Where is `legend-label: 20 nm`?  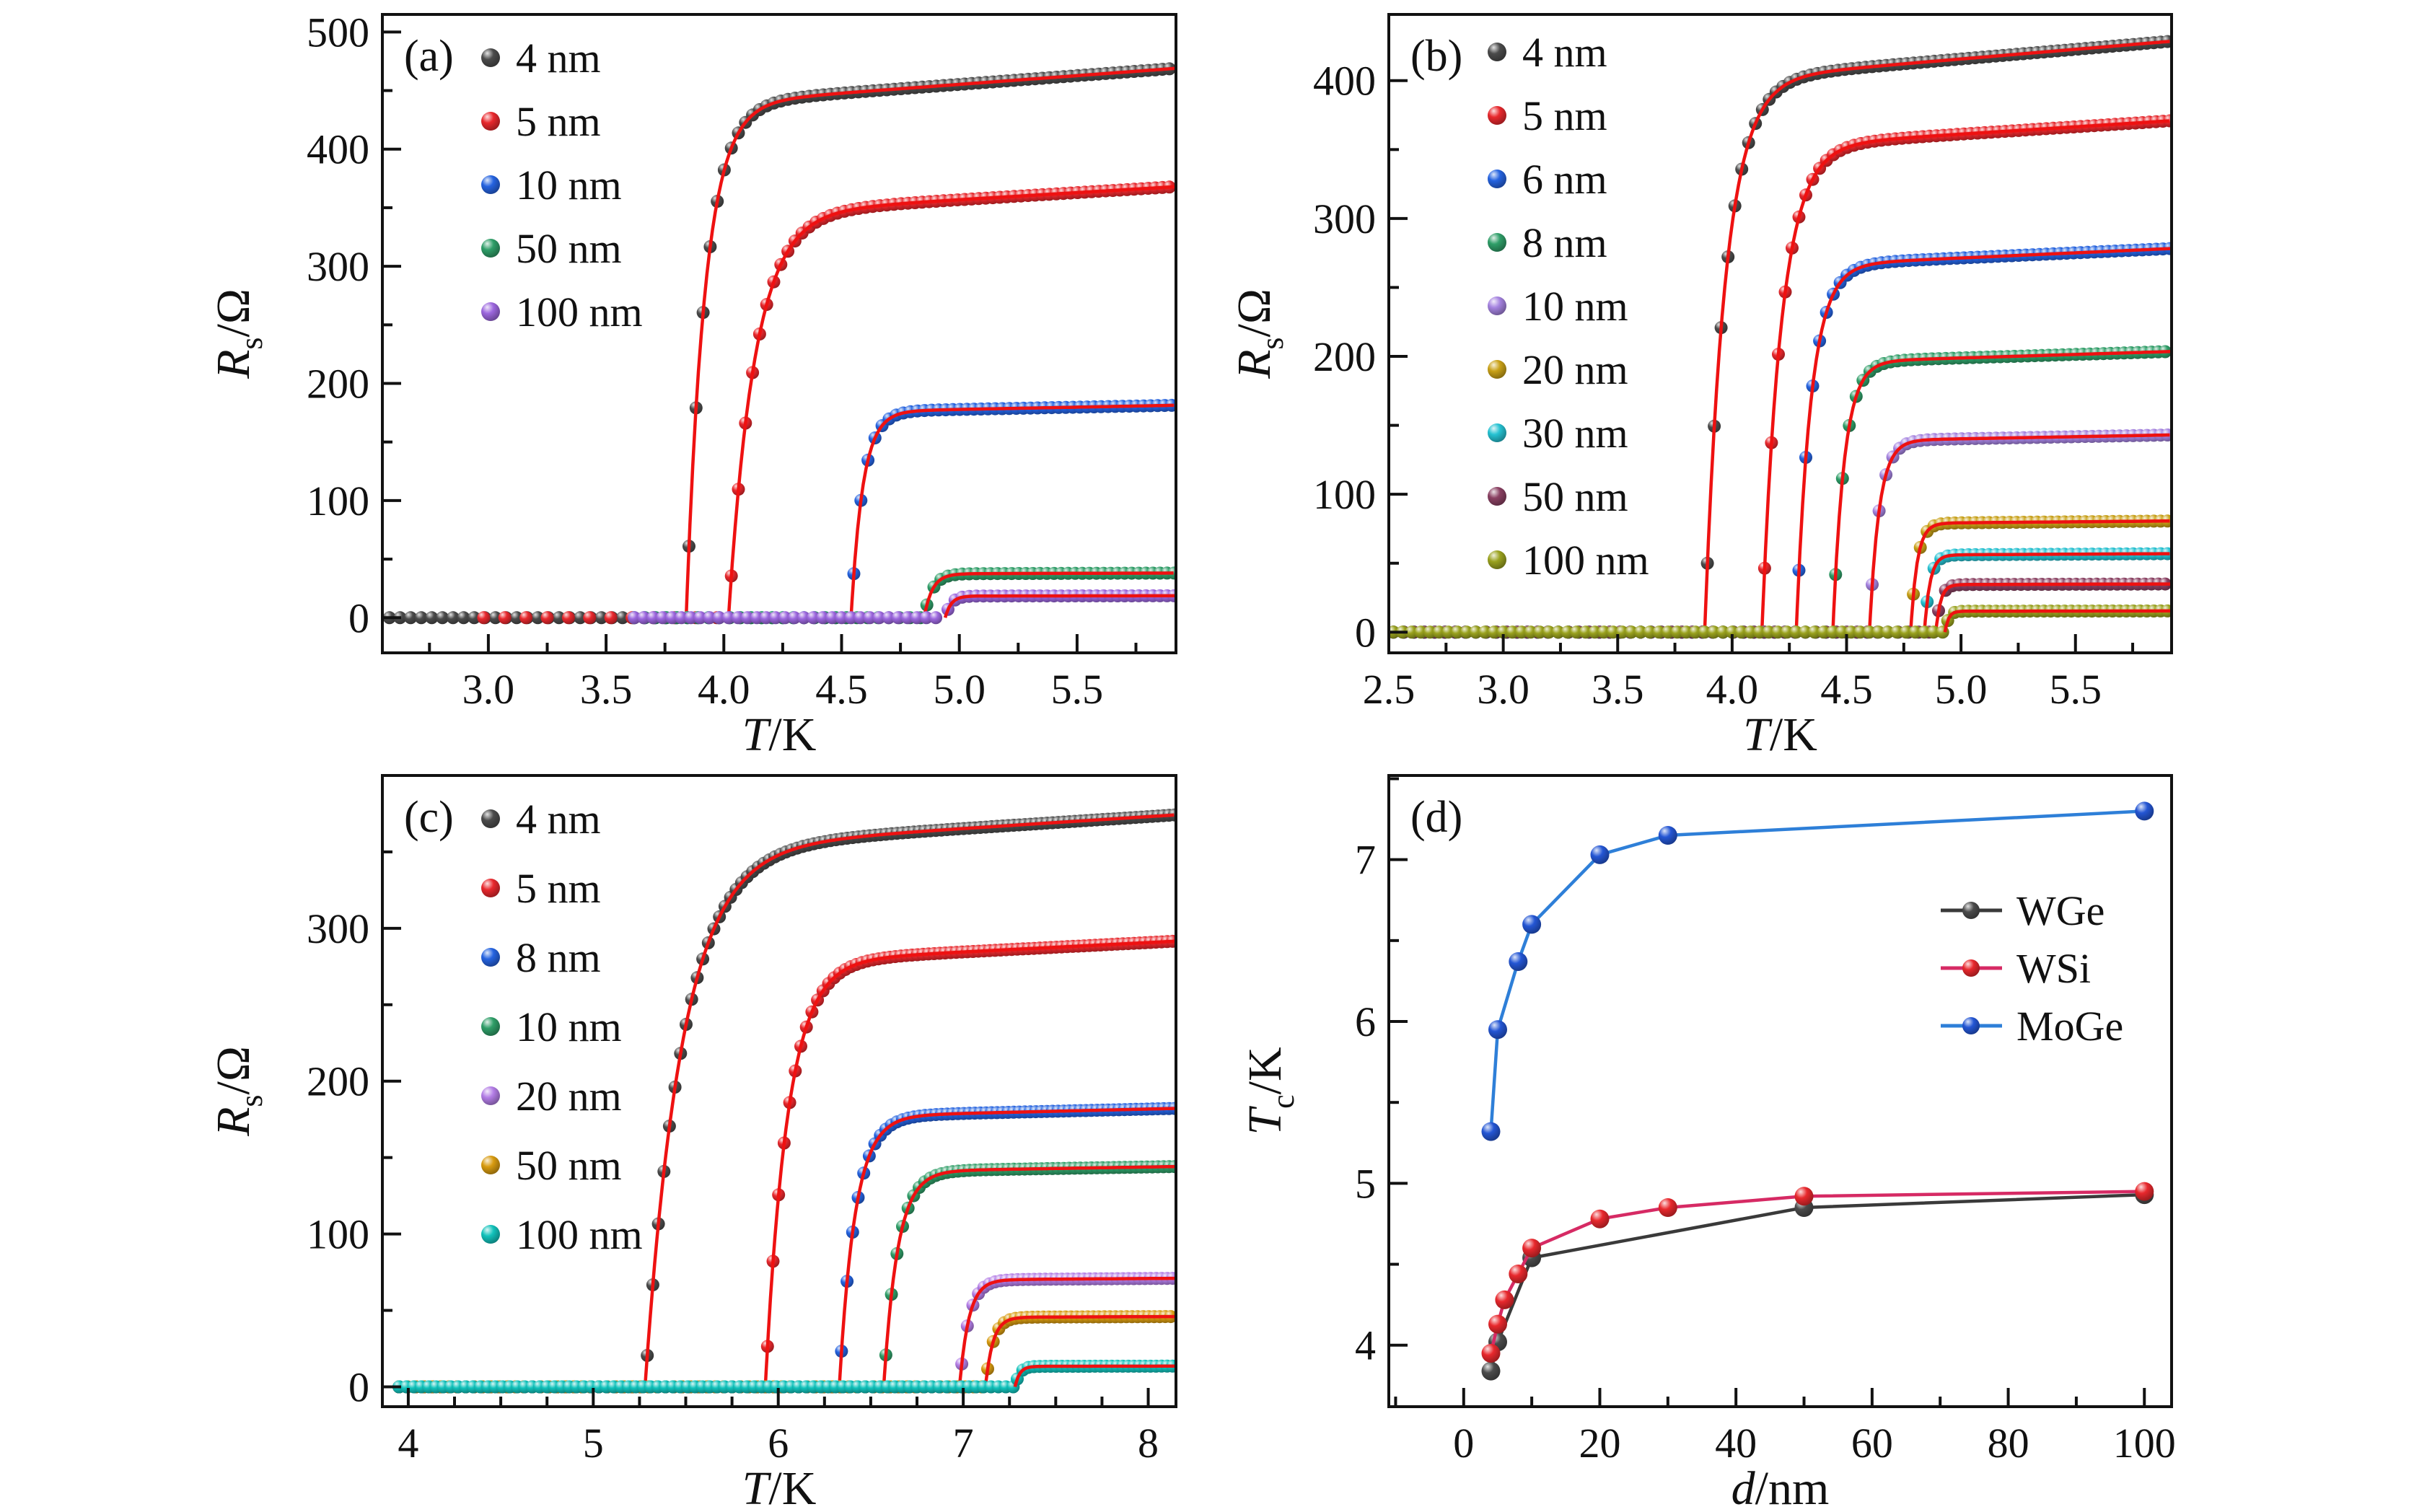 legend-label: 20 nm is located at coordinates (569, 1096).